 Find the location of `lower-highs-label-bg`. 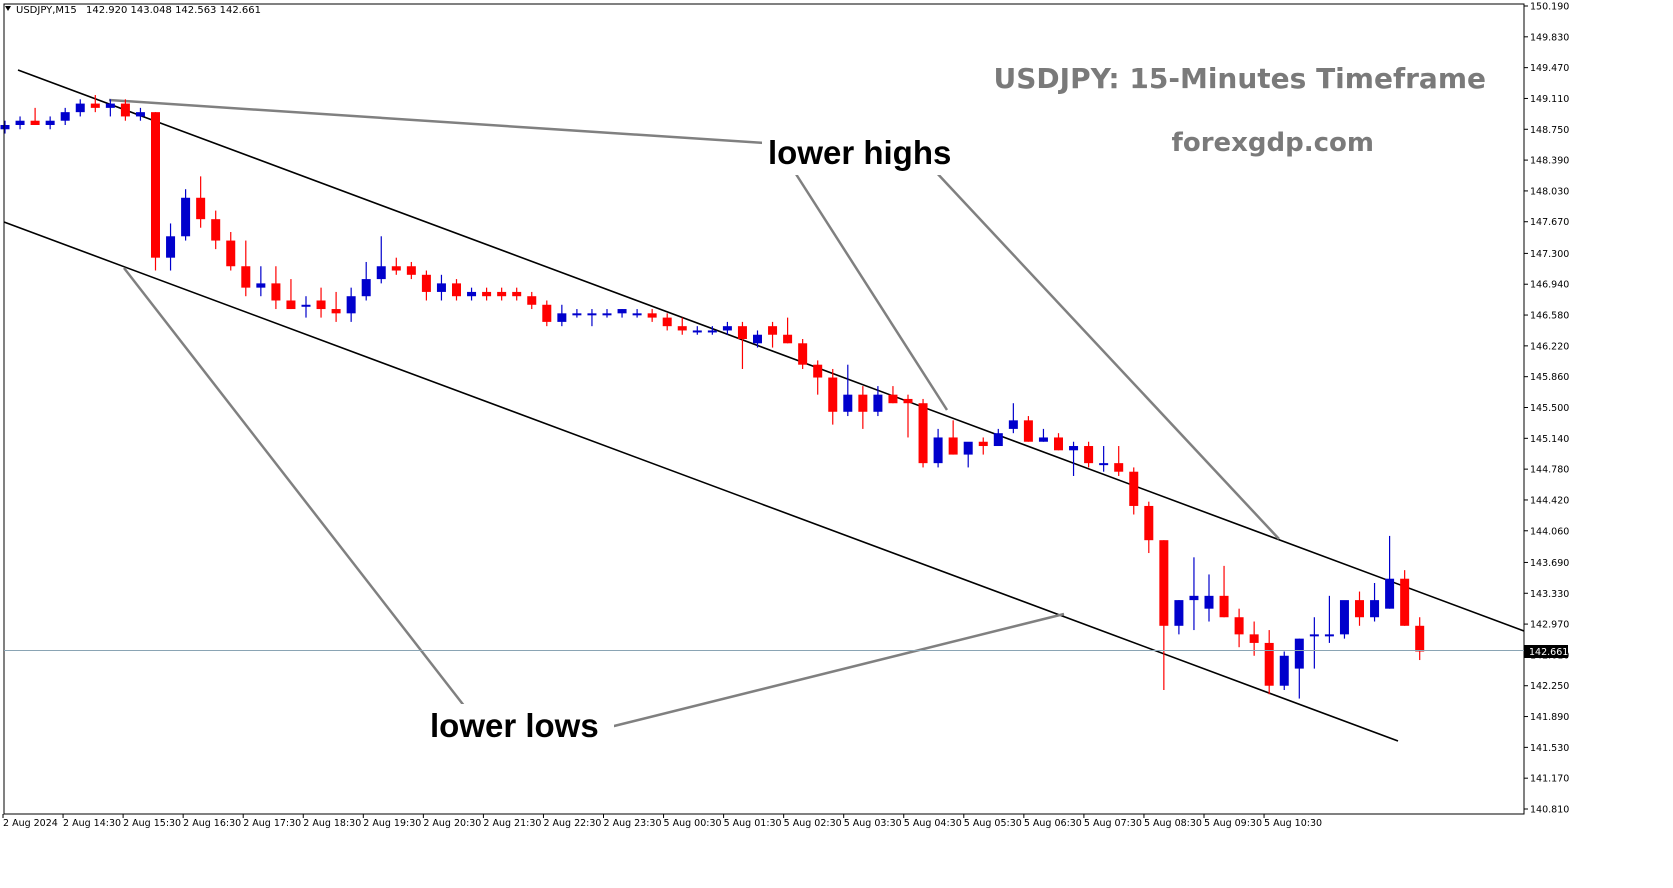

lower-highs-label-bg is located at coordinates (862, 153).